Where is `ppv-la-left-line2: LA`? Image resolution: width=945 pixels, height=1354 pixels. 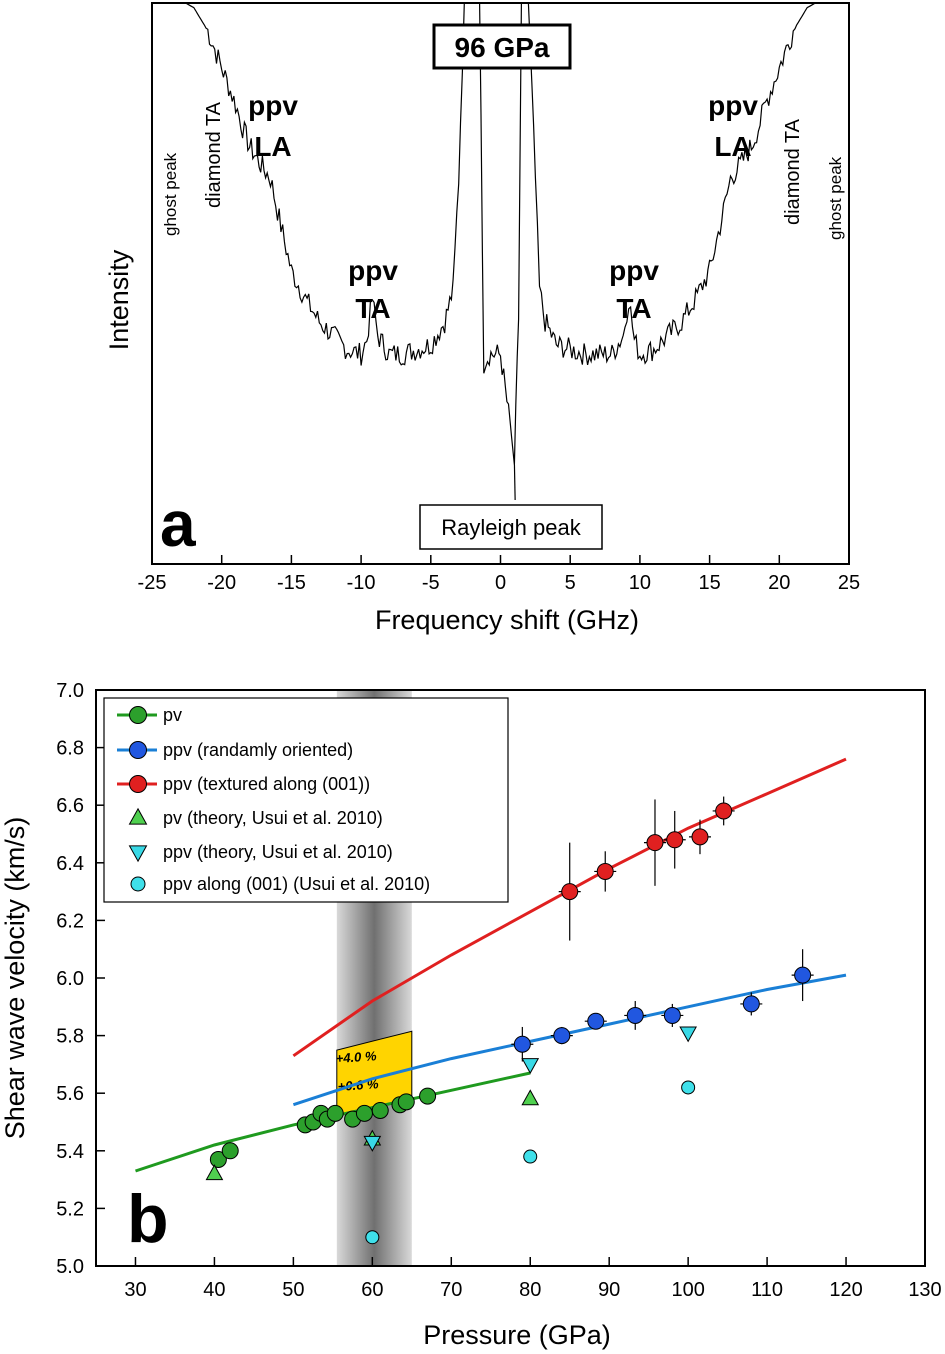
ppv-la-left-line2: LA is located at coordinates (272, 146).